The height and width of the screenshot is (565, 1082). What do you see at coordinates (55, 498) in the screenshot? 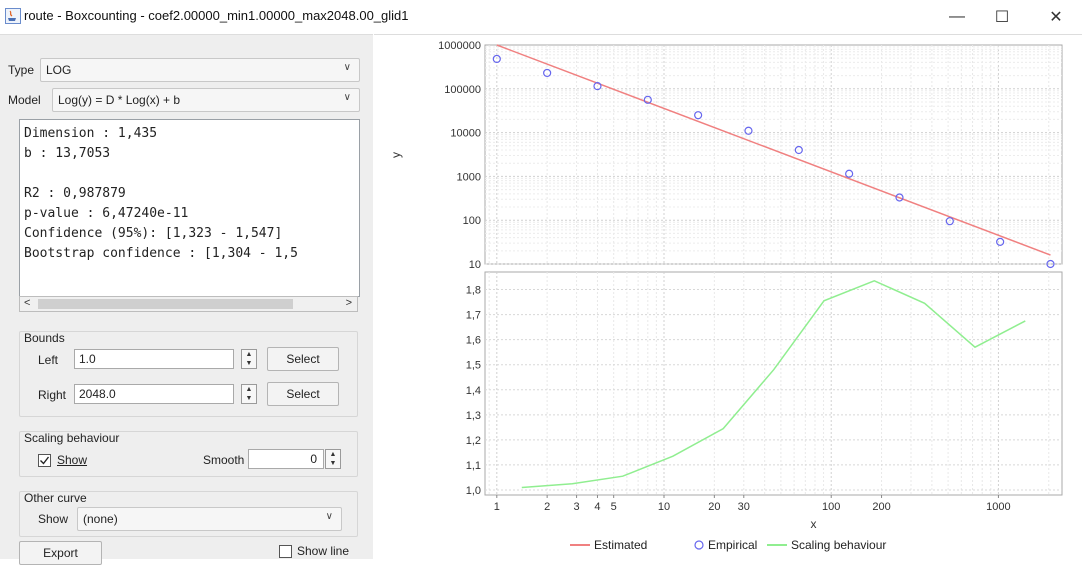
I see `other-curve-title: Other curve` at bounding box center [55, 498].